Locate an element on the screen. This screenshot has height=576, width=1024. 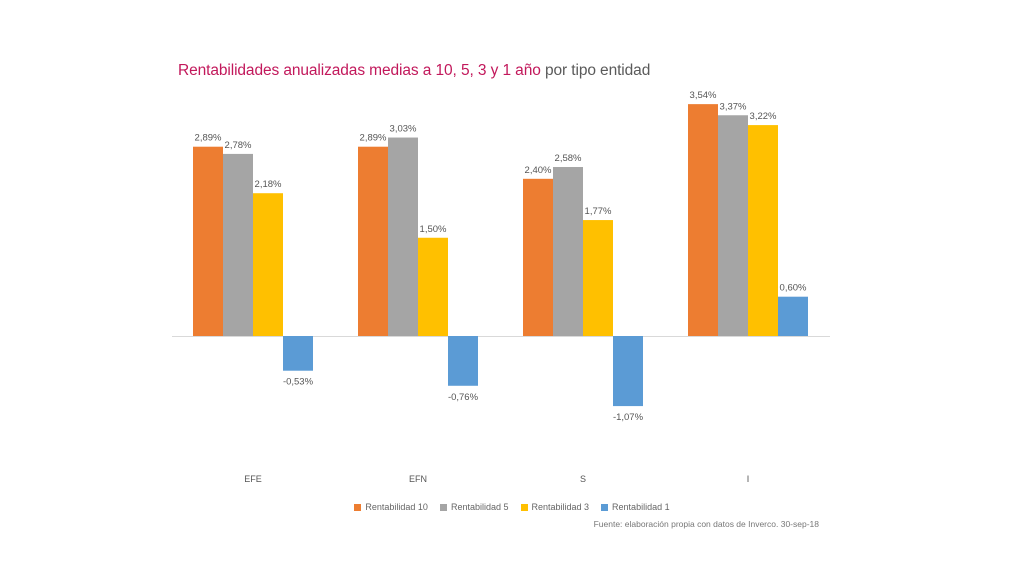
data-label: 2,40% is located at coordinates (538, 170).